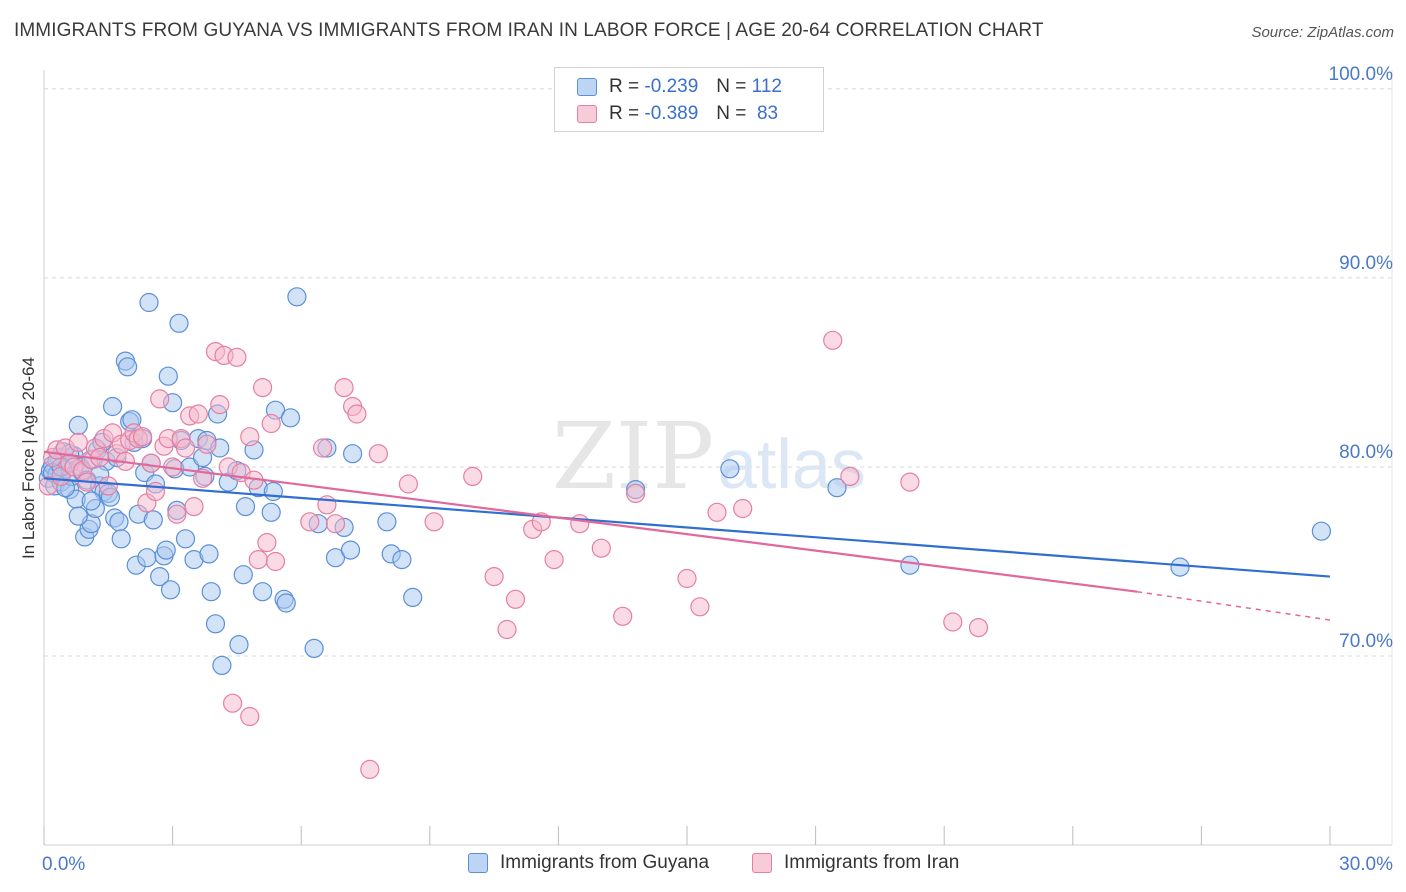 Image resolution: width=1406 pixels, height=892 pixels. I want to click on legend-r-label: R =, so click(624, 113).